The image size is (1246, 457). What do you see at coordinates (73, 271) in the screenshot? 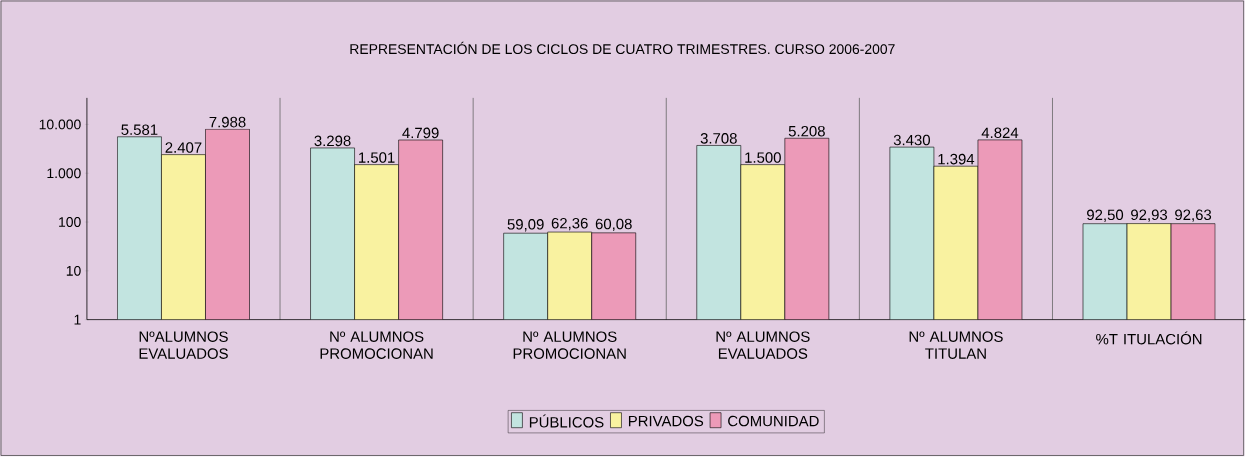
I see `y-tick-label: 10` at bounding box center [73, 271].